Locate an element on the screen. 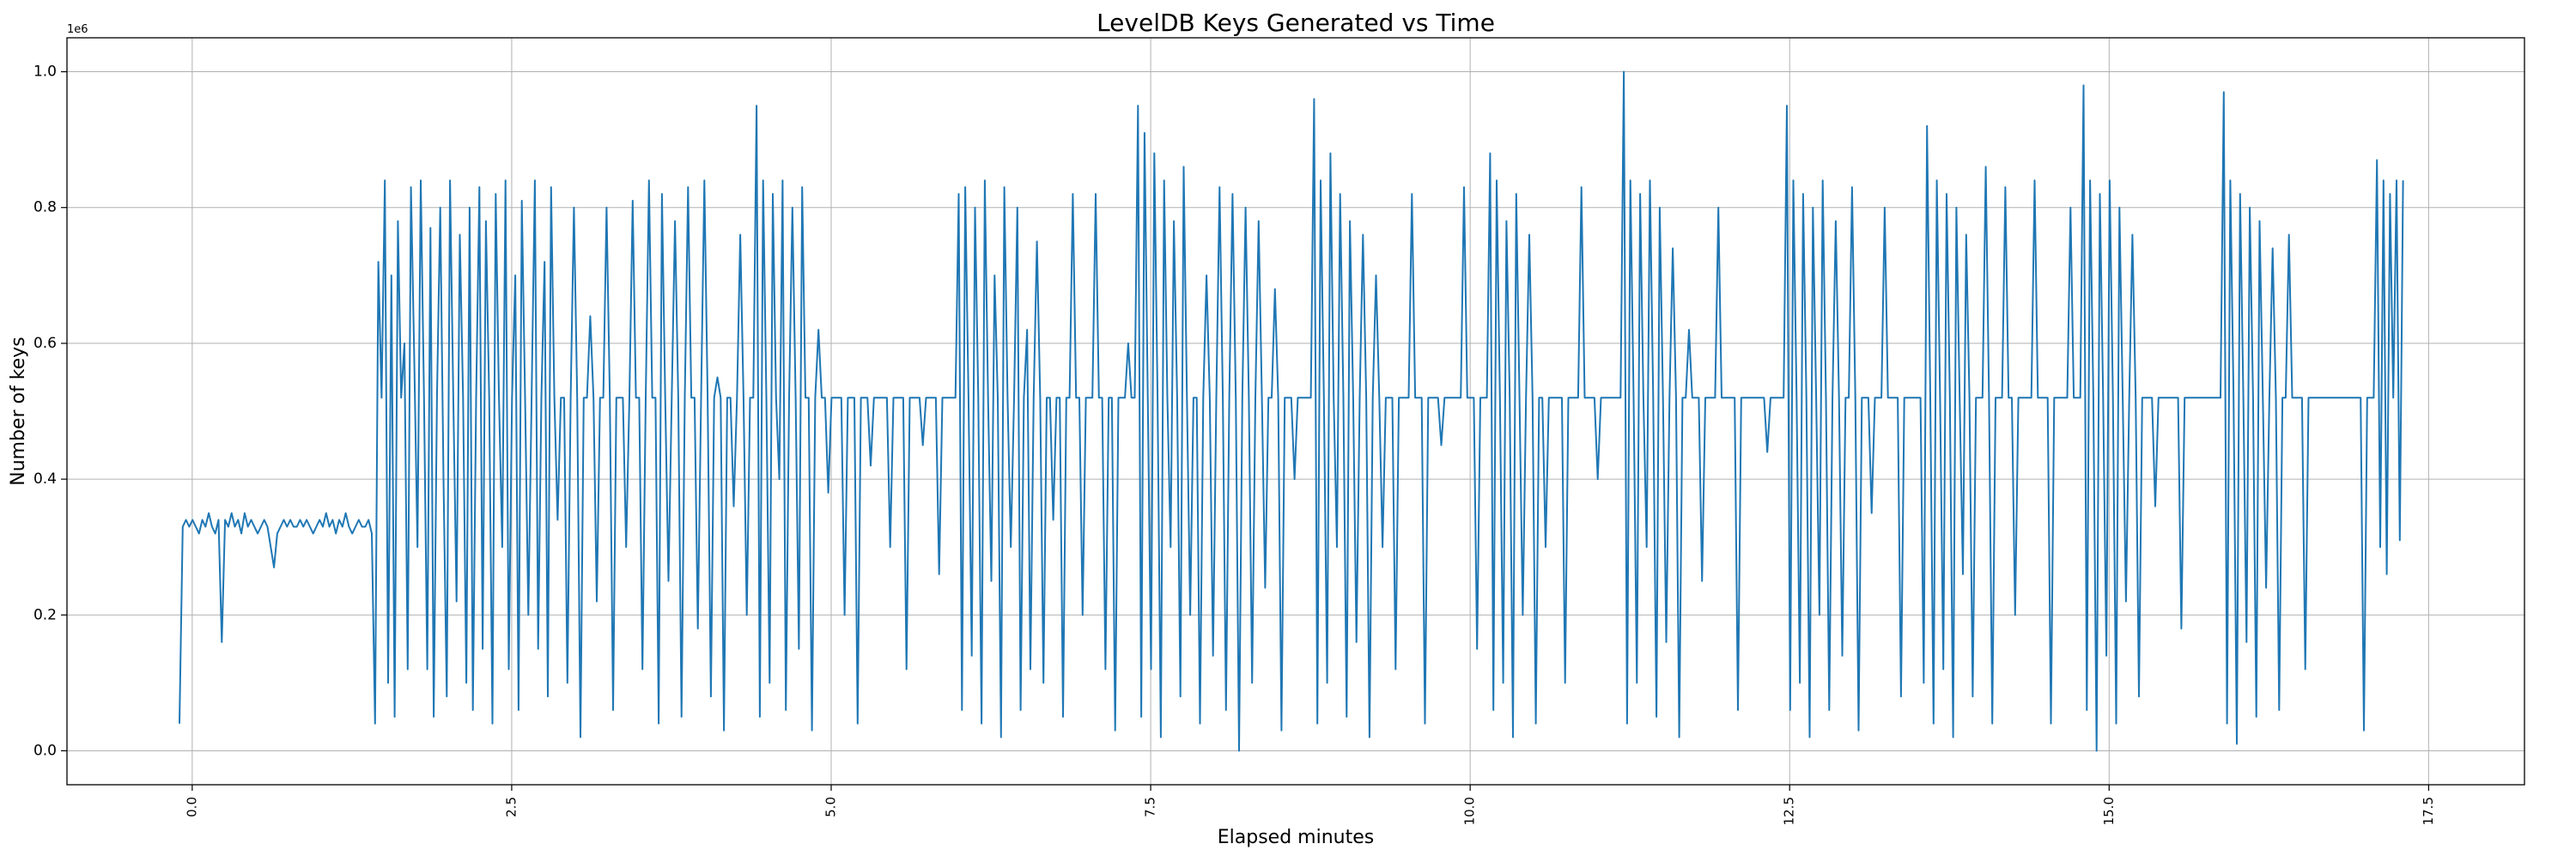 Image resolution: width=2576 pixels, height=862 pixels. x-tick-label: 17.5 is located at coordinates (2428, 811).